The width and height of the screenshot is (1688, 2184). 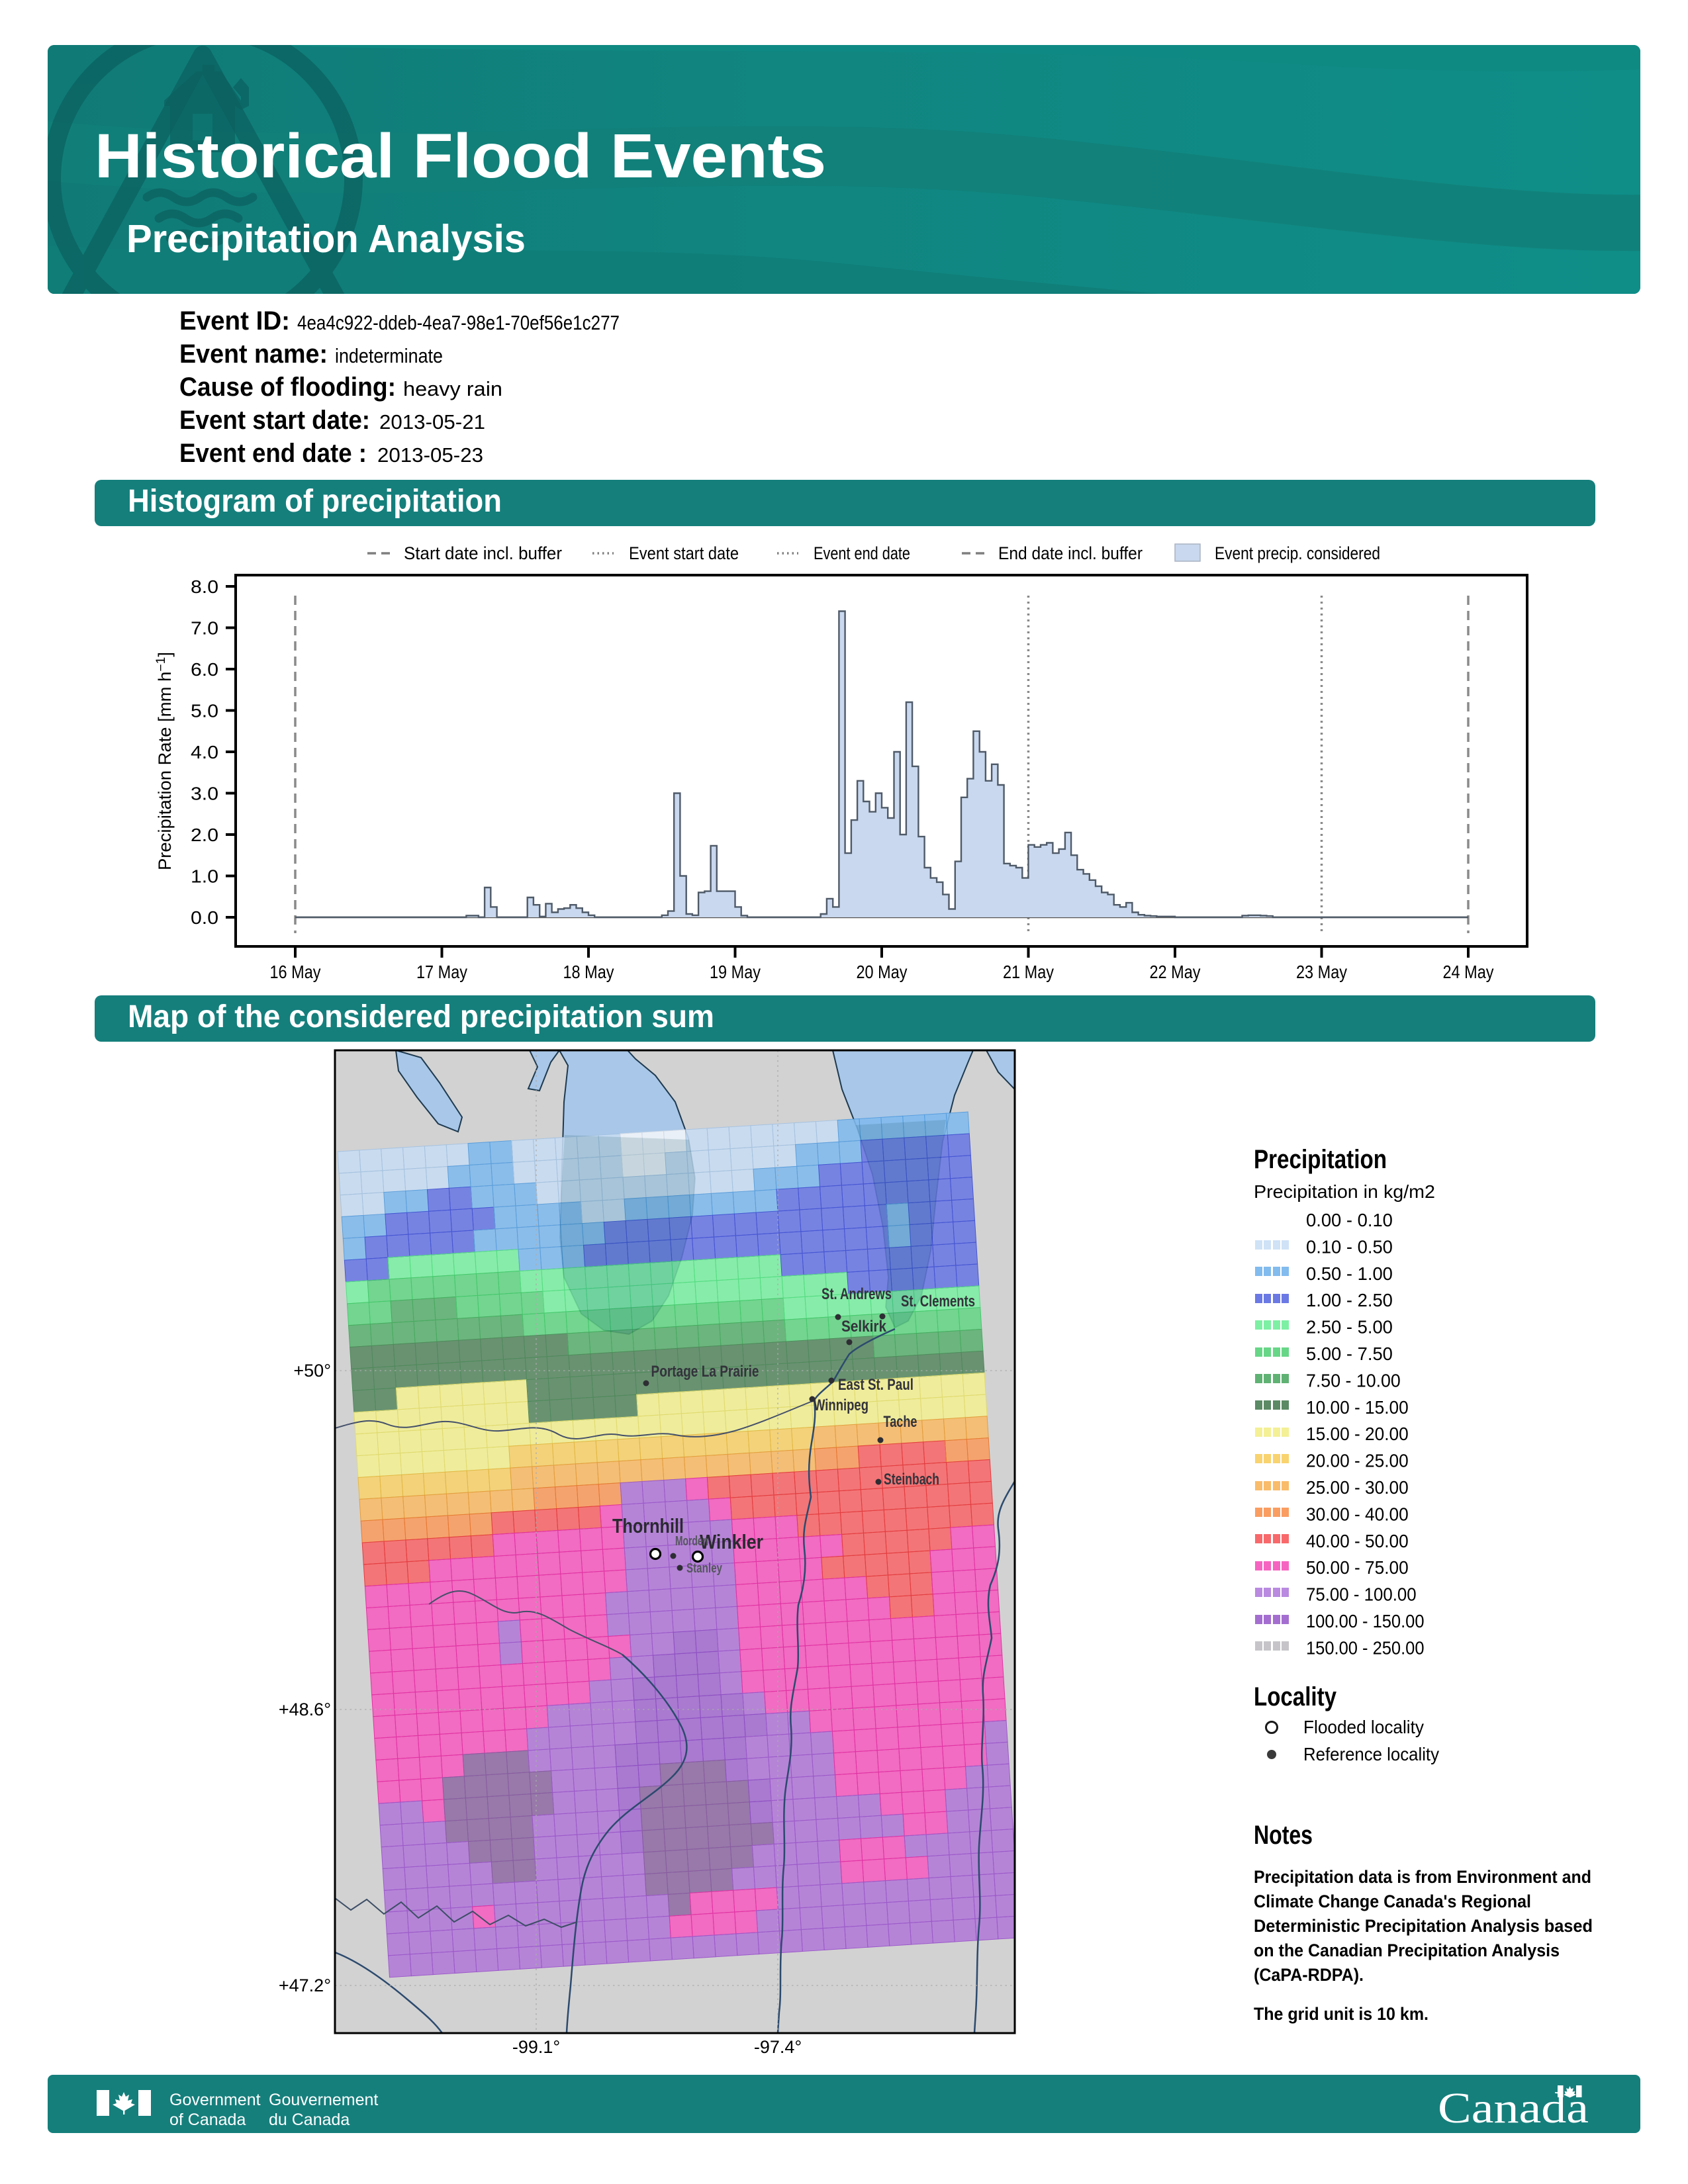 I want to click on svg-text: 8.0, so click(x=204, y=586).